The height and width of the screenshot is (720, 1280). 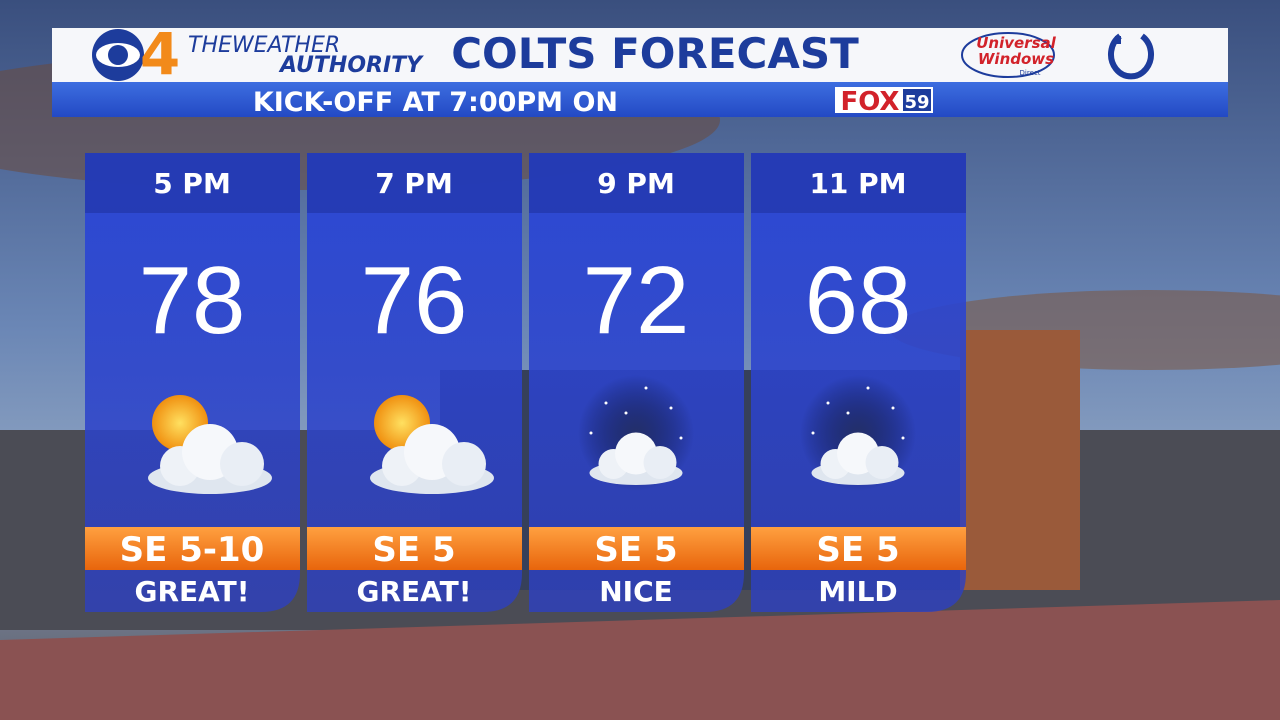 I want to click on forecast-card: 7 PM 76 SE 5 GREAT!, so click(x=414, y=382).